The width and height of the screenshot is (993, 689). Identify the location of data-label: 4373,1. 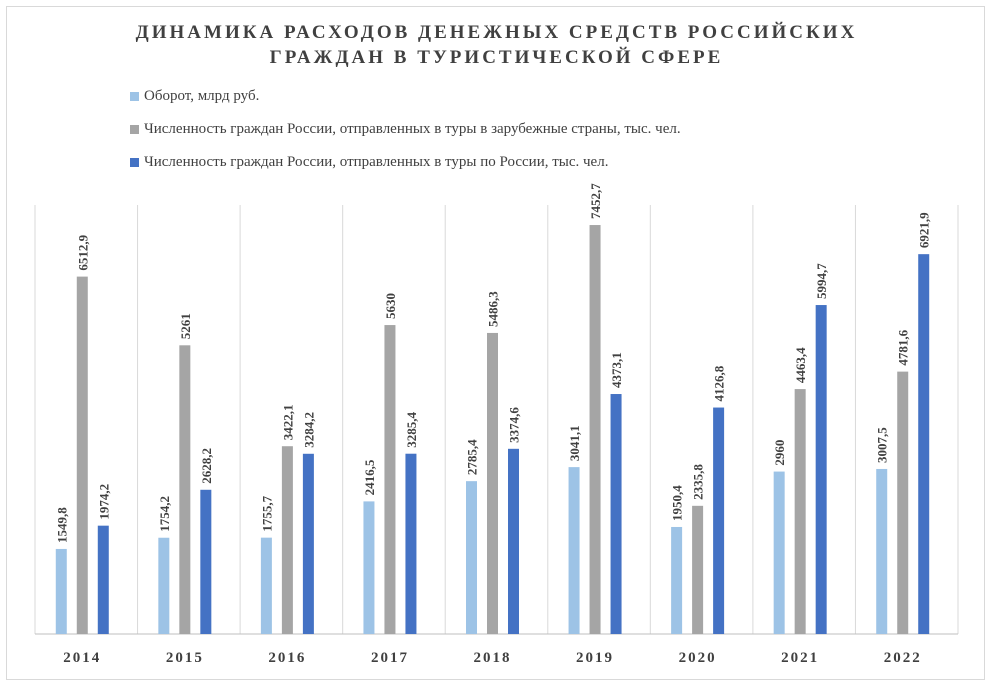
(616, 370).